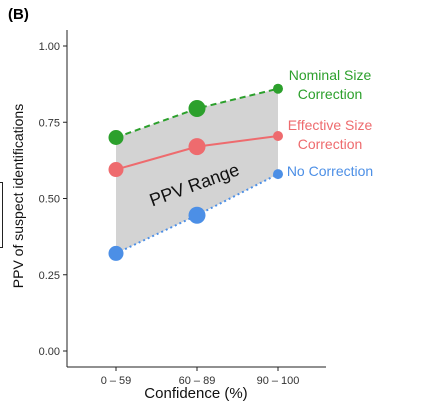 The height and width of the screenshot is (410, 427). Describe the element at coordinates (330, 84) in the screenshot. I see `nominal-size-correction-label: Nominal Size Correction` at that location.